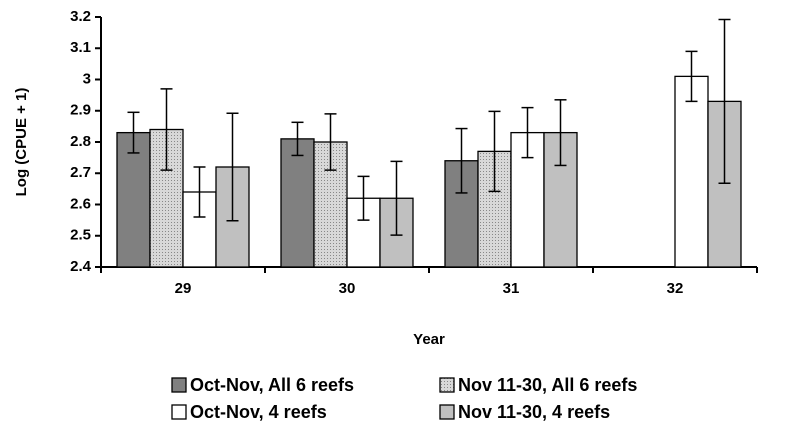  What do you see at coordinates (429, 339) in the screenshot?
I see `x-axis-title: Year` at bounding box center [429, 339].